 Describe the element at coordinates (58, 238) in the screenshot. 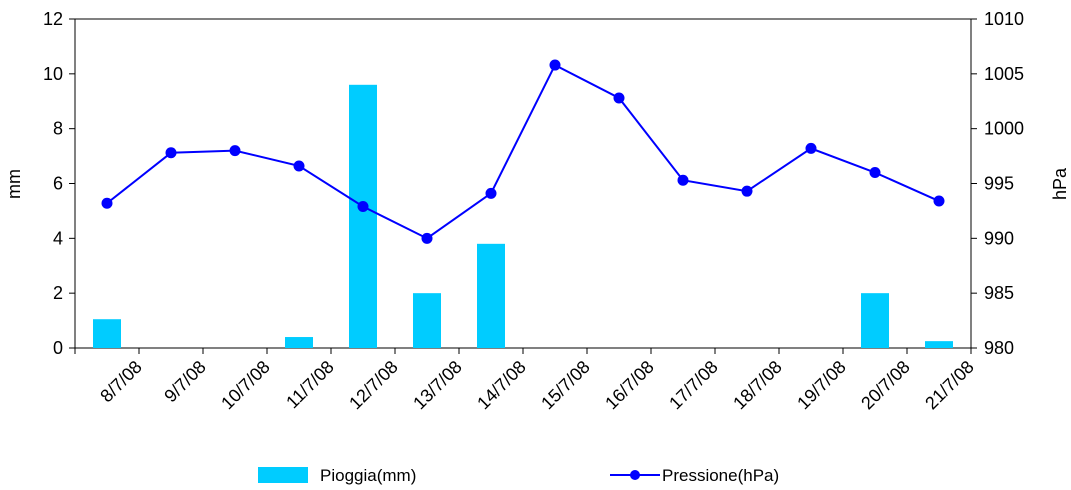

I see `y-left-tick-label: 4` at that location.